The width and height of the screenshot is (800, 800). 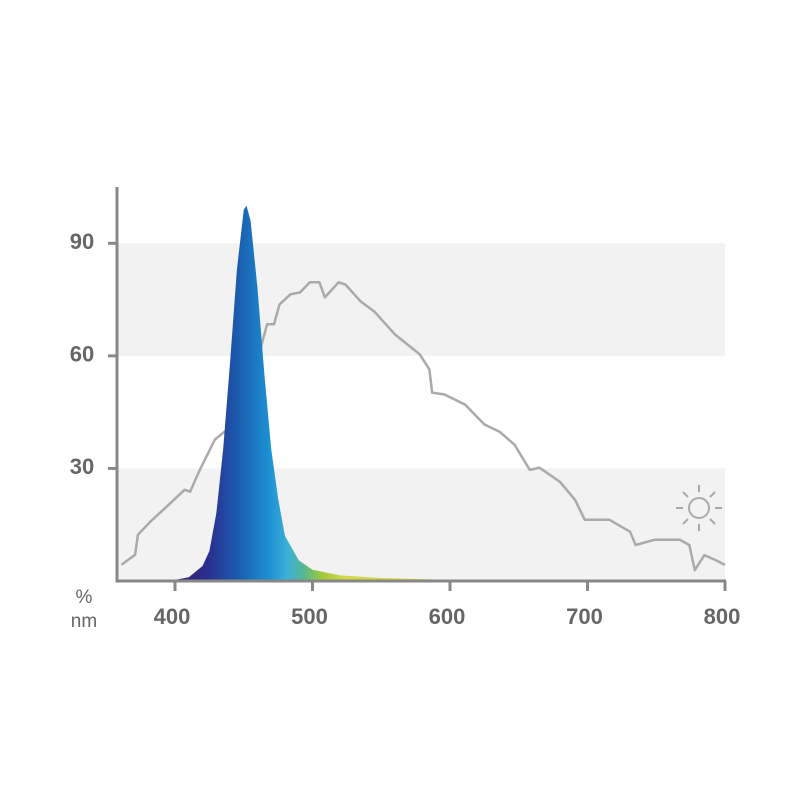 I want to click on y-tick-label: 60, so click(x=82, y=354).